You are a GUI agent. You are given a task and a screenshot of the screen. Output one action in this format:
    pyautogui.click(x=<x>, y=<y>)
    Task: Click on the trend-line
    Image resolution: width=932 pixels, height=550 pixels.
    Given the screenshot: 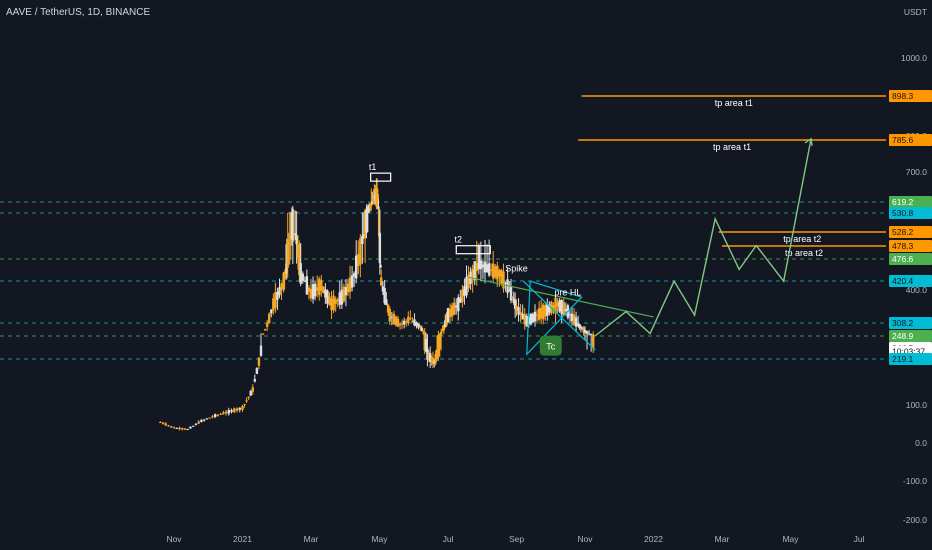 What is the action you would take?
    pyautogui.click(x=559, y=315)
    